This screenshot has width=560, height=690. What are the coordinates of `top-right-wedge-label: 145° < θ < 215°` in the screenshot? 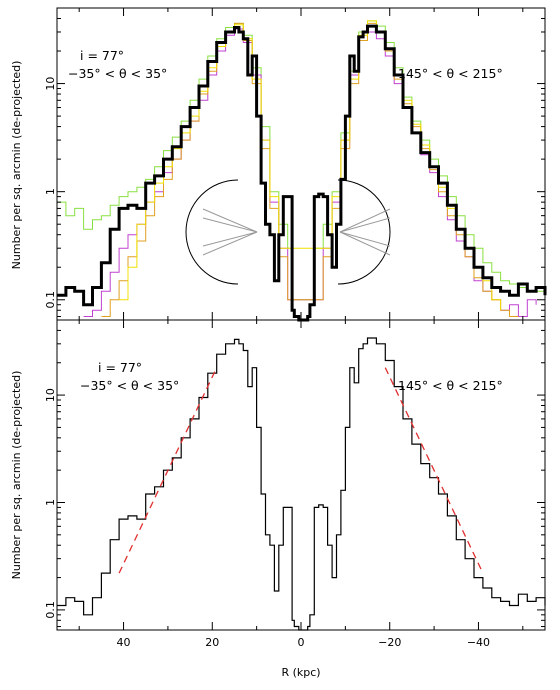 It's located at (450, 73).